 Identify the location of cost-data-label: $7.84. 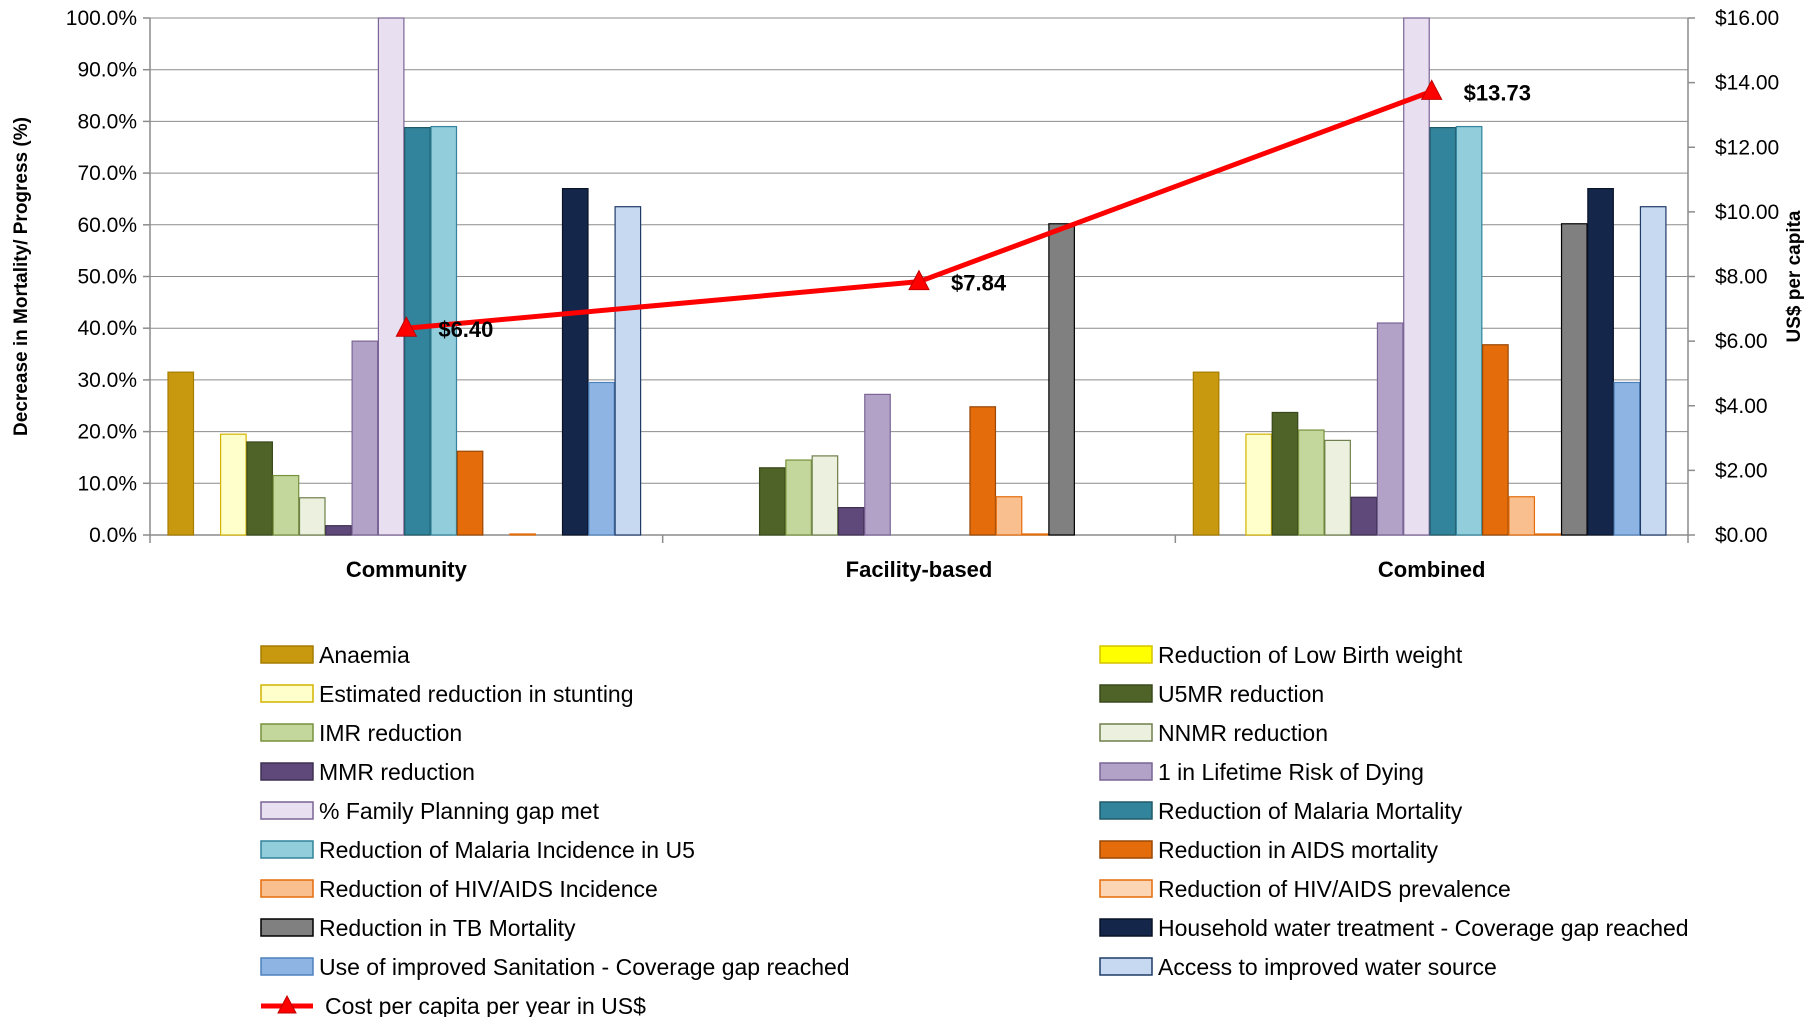
(979, 283).